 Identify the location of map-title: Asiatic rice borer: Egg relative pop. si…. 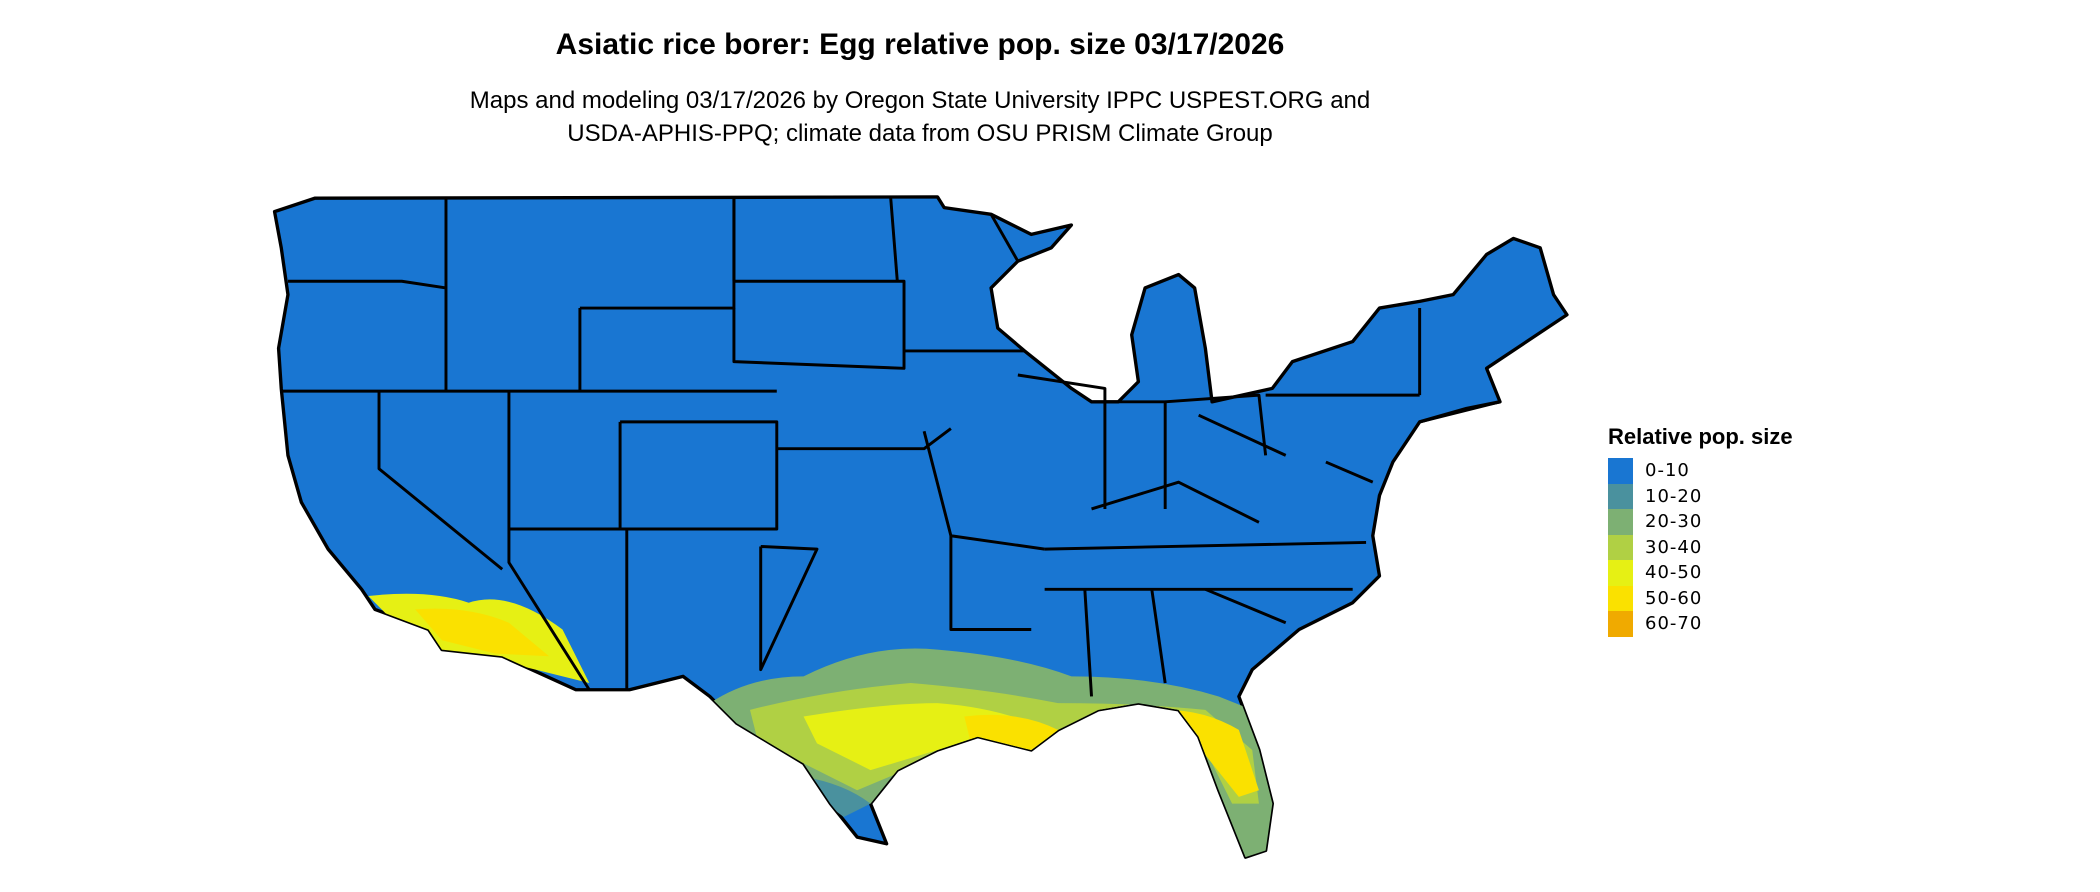
(920, 44).